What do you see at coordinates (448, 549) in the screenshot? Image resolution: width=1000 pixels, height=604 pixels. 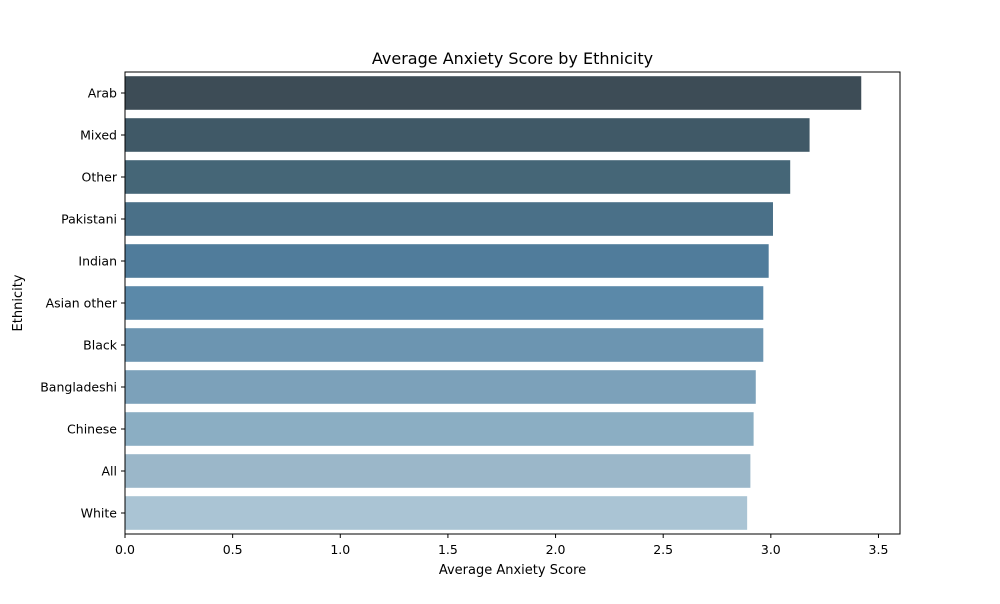 I see `x-tick-label: 1.5` at bounding box center [448, 549].